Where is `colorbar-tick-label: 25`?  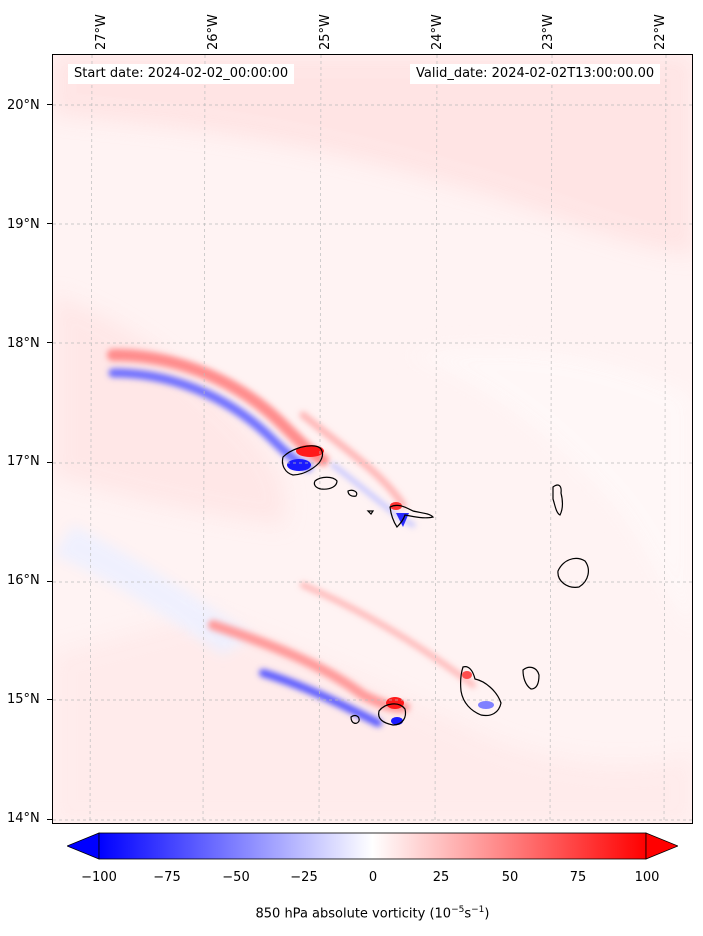 colorbar-tick-label: 25 is located at coordinates (441, 877).